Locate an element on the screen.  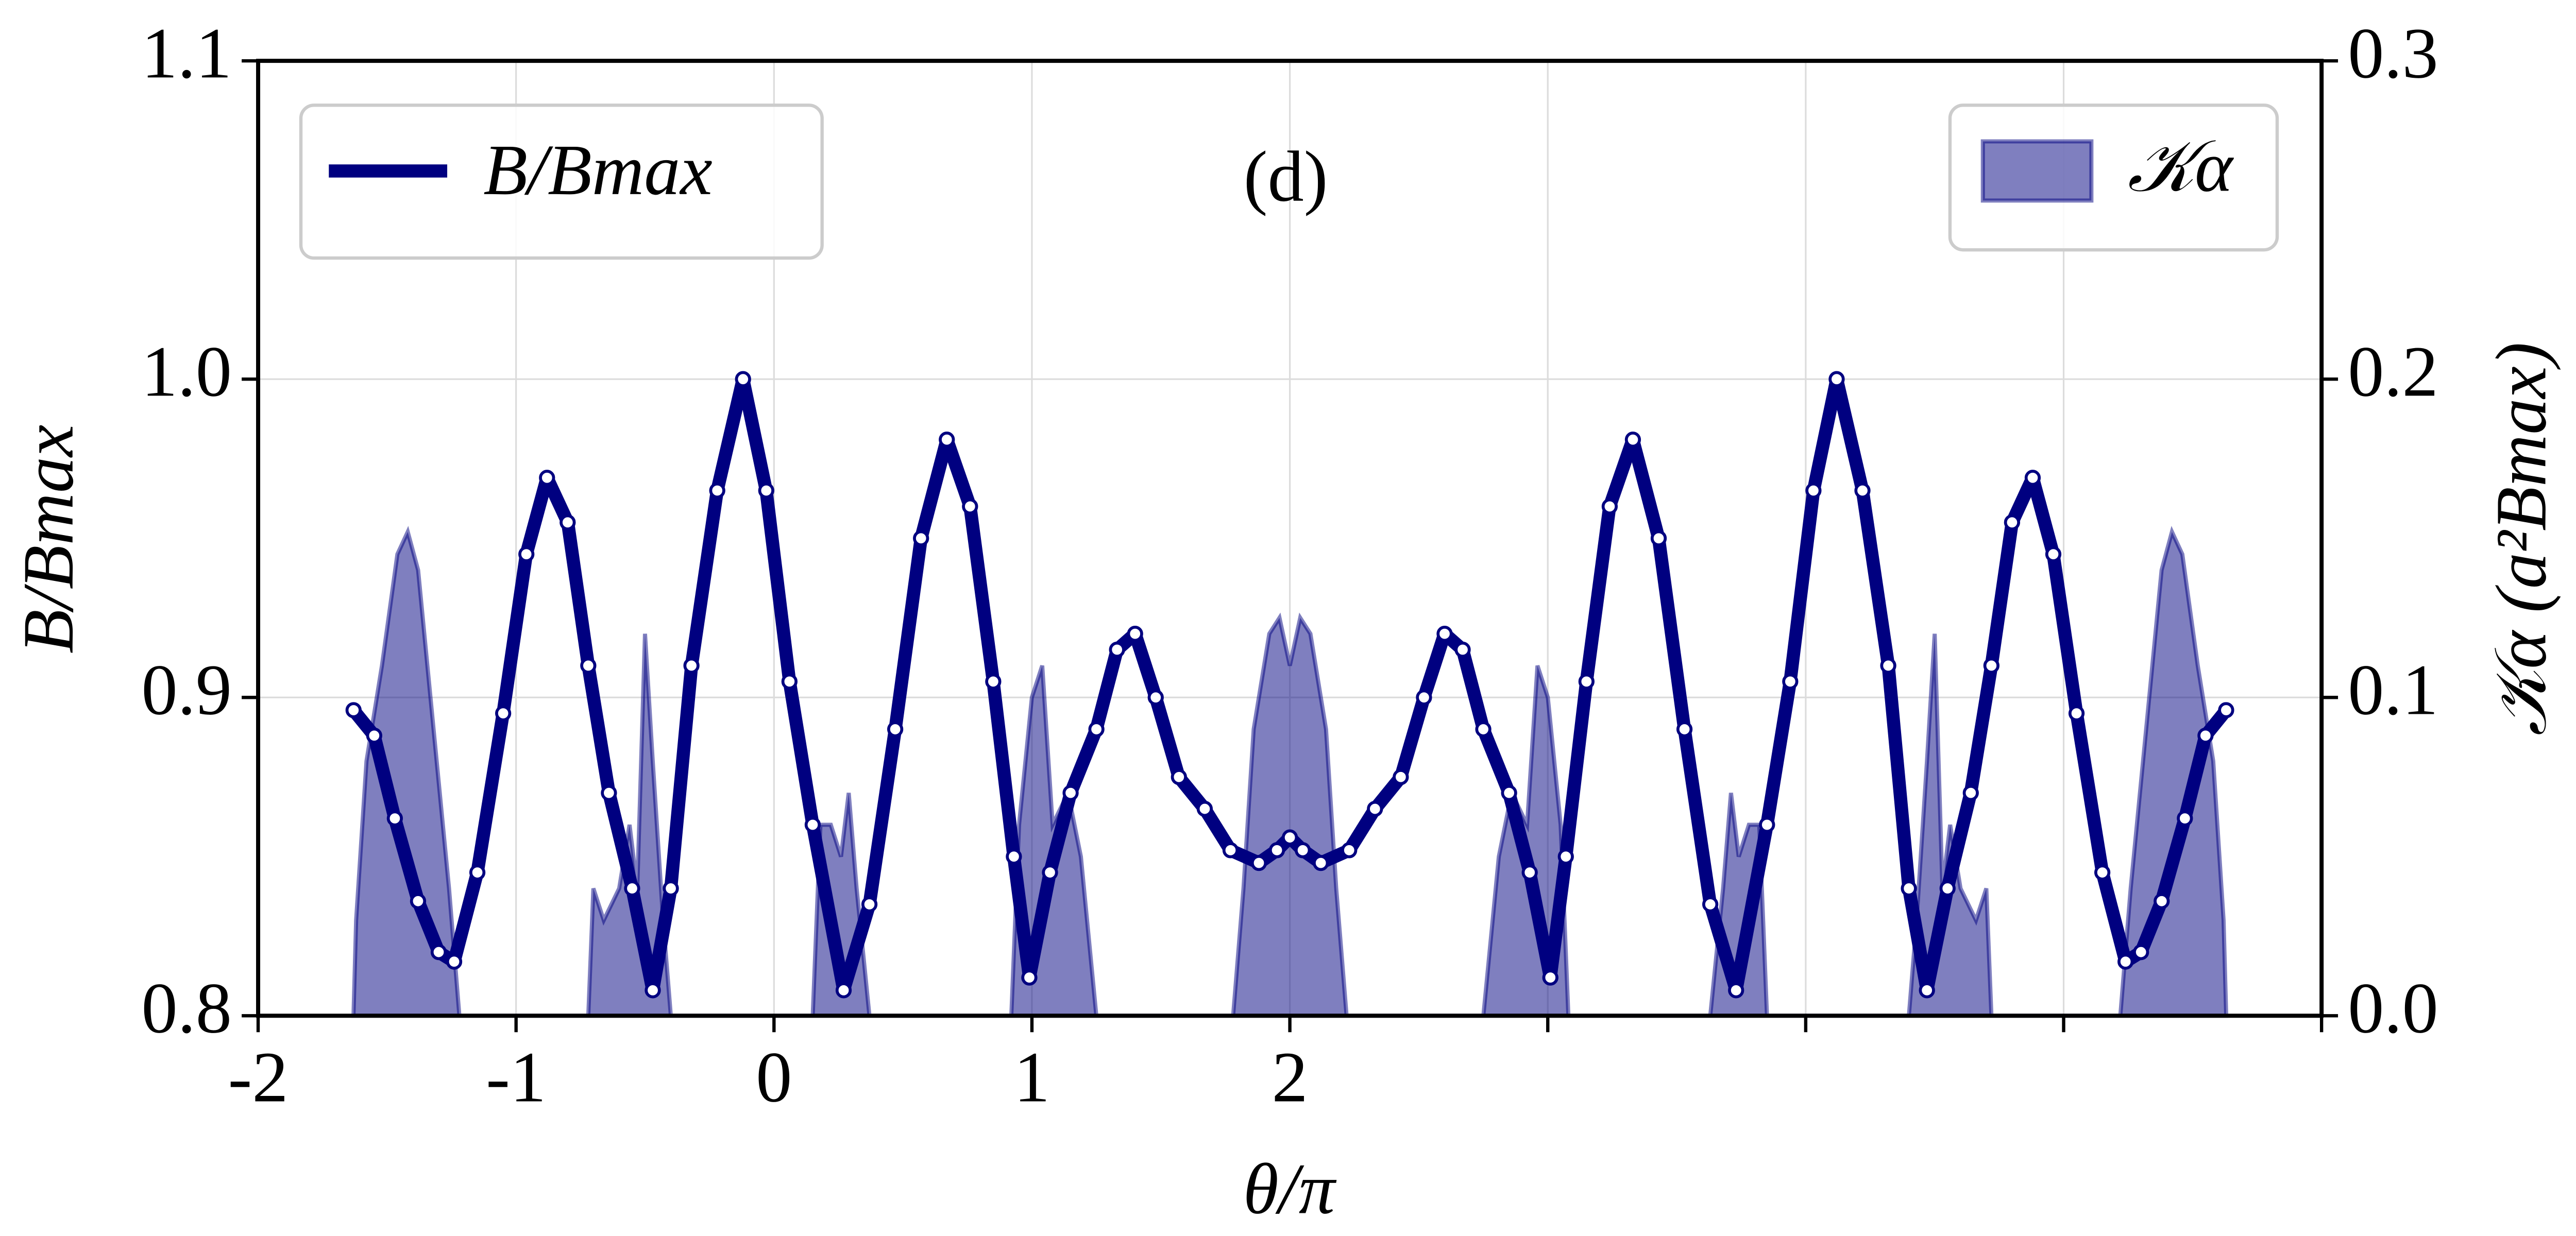
legend: 𝒦α B/Bmax is located at coordinates (1289, 182).